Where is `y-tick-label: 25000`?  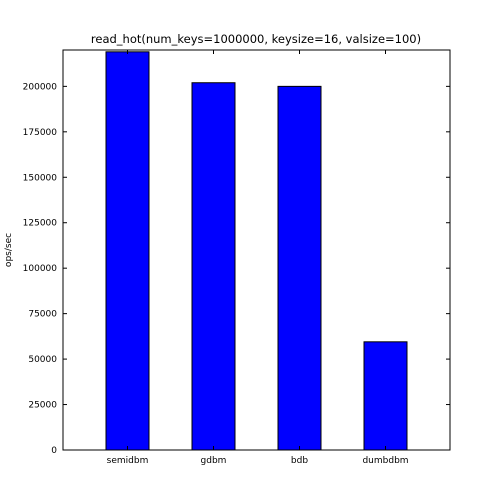 y-tick-label: 25000 is located at coordinates (42, 406).